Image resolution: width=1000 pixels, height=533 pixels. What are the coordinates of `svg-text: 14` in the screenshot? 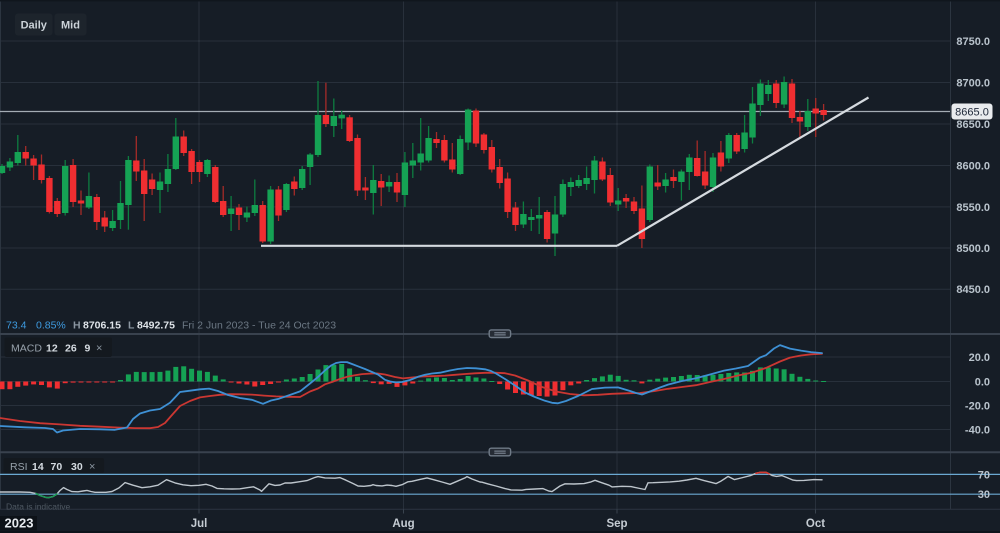 It's located at (38, 467).